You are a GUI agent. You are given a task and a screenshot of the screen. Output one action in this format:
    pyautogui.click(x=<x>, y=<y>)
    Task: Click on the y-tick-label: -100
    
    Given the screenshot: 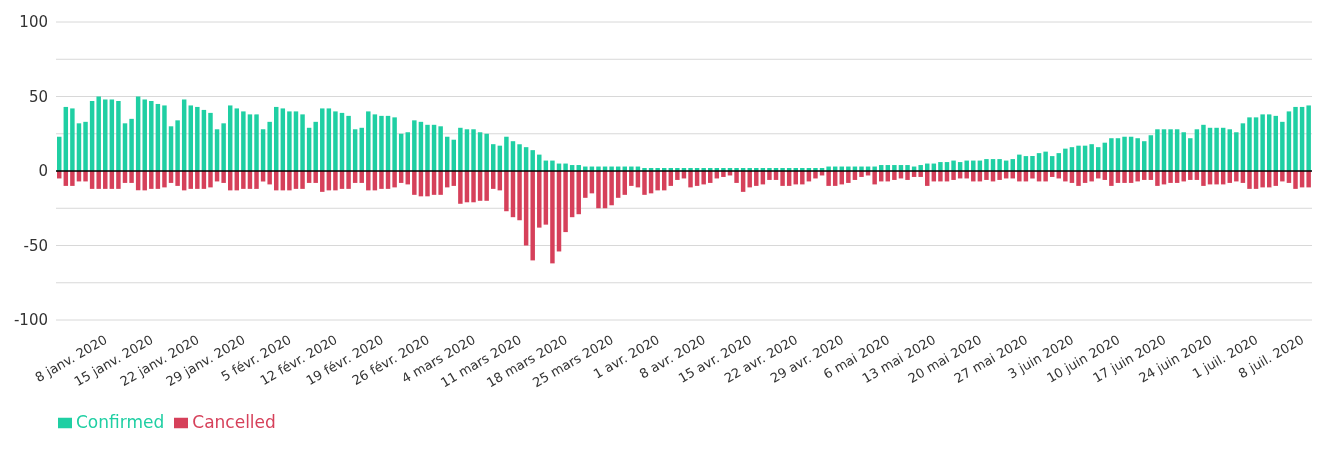 What is the action you would take?
    pyautogui.click(x=30, y=320)
    